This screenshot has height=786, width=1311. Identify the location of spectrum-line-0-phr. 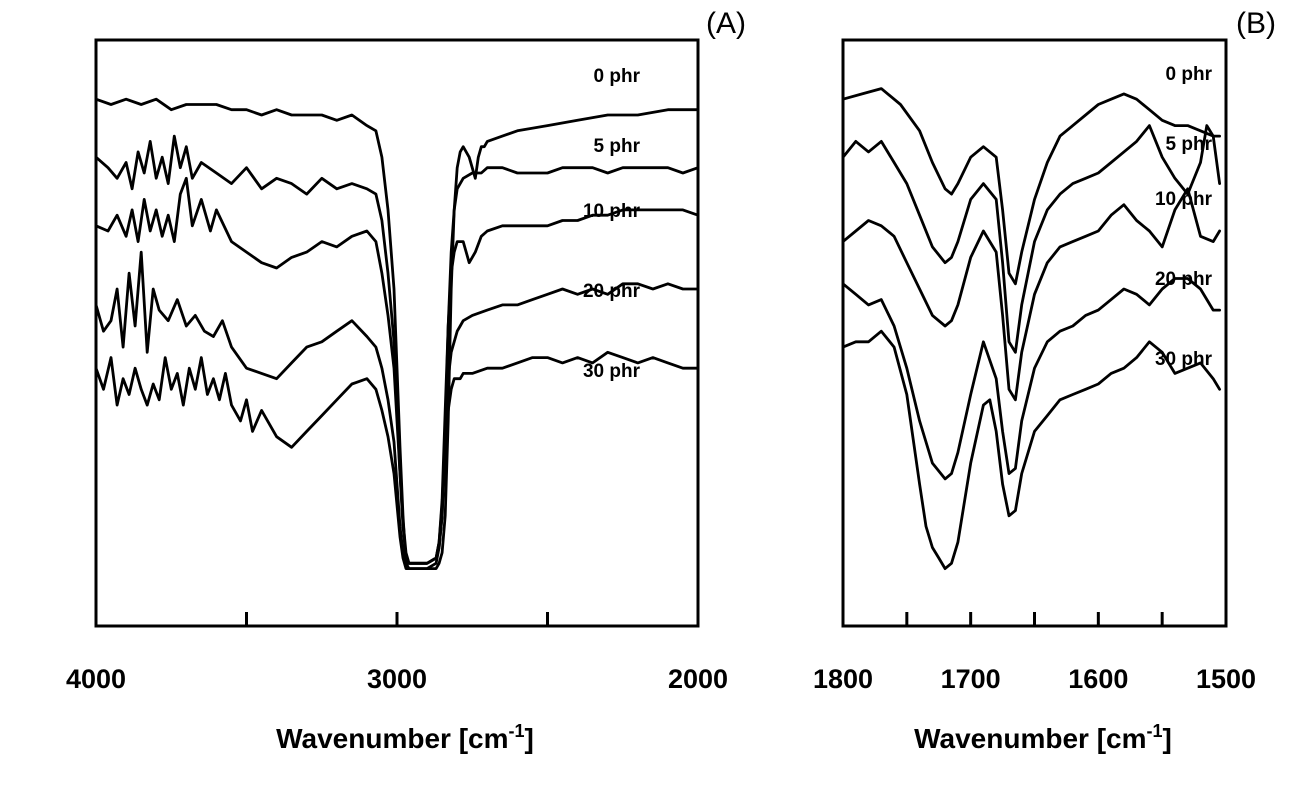
(1031, 186).